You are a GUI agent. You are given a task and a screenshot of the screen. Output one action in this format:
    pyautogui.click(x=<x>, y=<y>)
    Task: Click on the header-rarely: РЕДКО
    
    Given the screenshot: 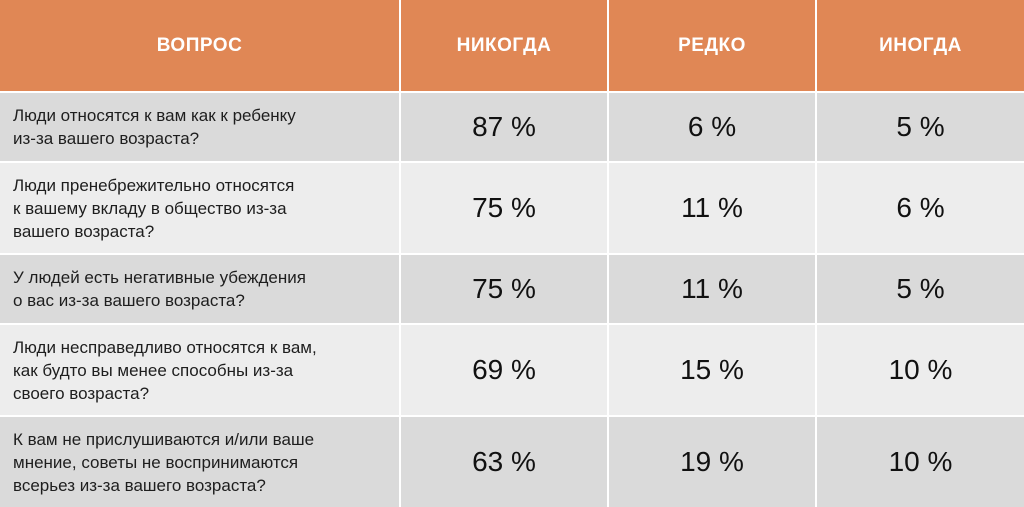 What is the action you would take?
    pyautogui.click(x=711, y=46)
    